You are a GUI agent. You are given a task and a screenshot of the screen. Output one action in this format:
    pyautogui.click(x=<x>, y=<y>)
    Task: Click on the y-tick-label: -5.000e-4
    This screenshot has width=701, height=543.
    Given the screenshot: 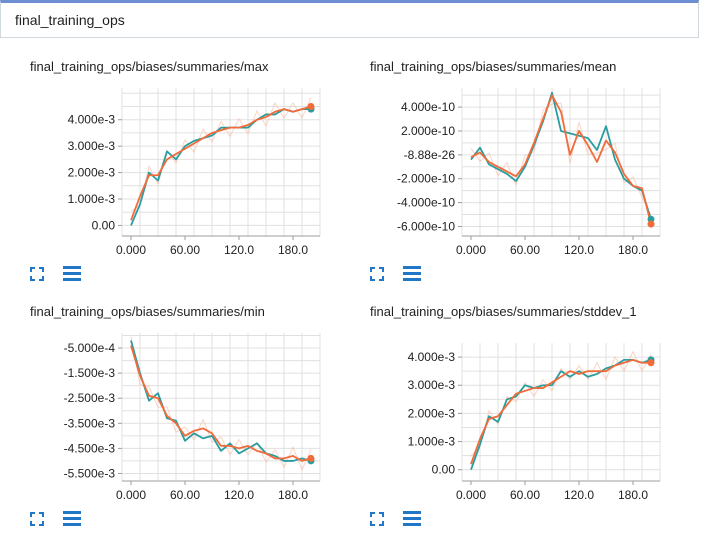 What is the action you would take?
    pyautogui.click(x=90, y=348)
    